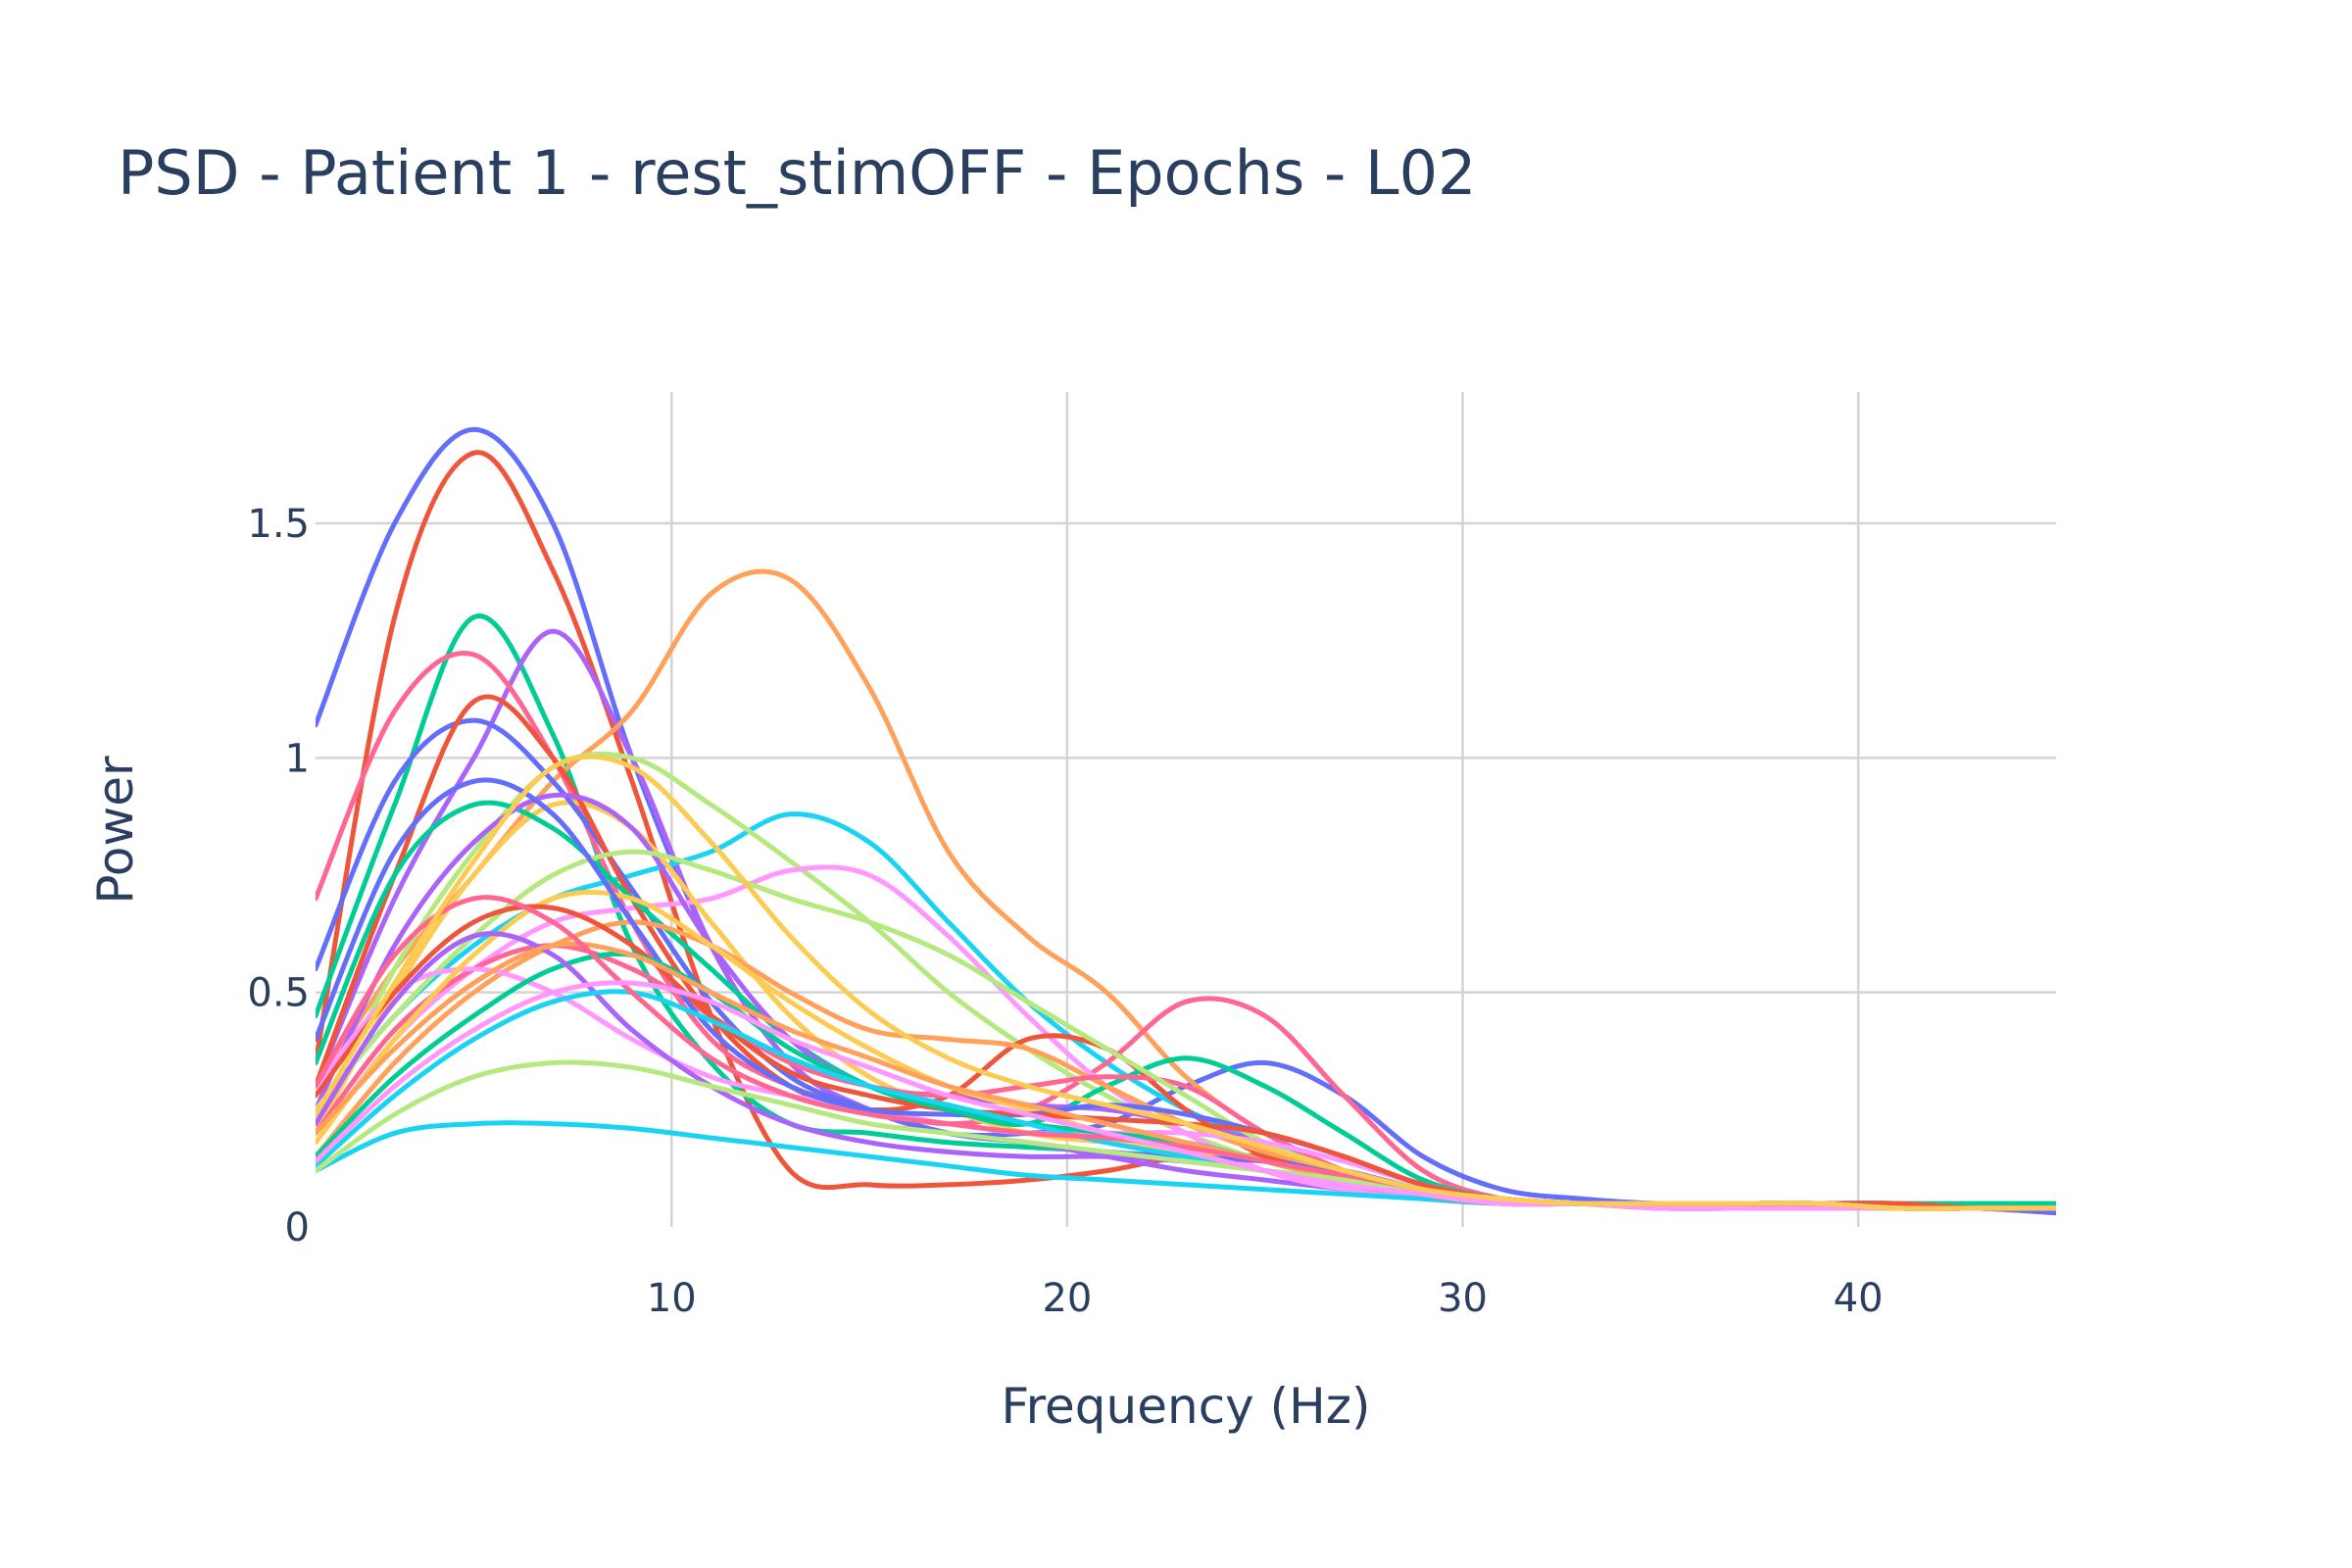 The image size is (2352, 1568). I want to click on x-tick-label: 20, so click(1067, 1298).